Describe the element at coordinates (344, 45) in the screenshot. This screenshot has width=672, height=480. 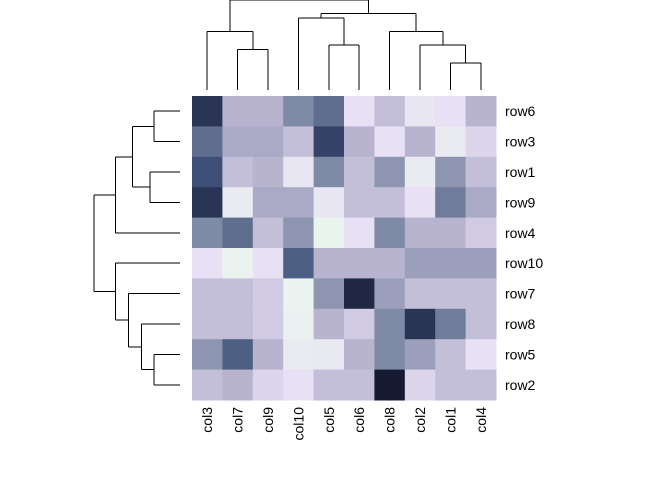
I see `column-dendrogram` at that location.